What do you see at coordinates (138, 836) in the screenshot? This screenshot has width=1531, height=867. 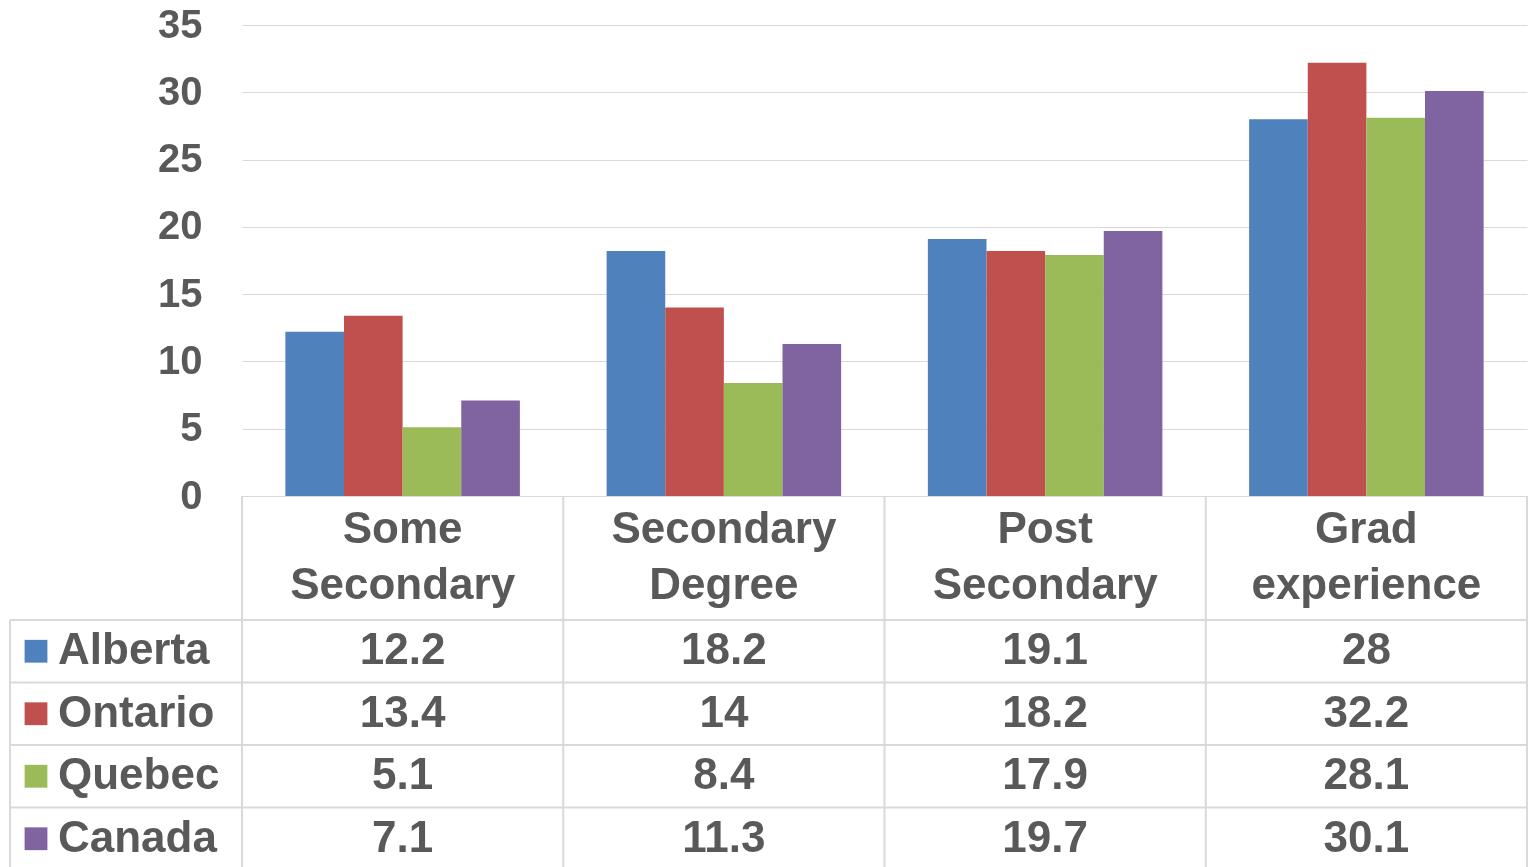 I see `legend-label: Canada` at bounding box center [138, 836].